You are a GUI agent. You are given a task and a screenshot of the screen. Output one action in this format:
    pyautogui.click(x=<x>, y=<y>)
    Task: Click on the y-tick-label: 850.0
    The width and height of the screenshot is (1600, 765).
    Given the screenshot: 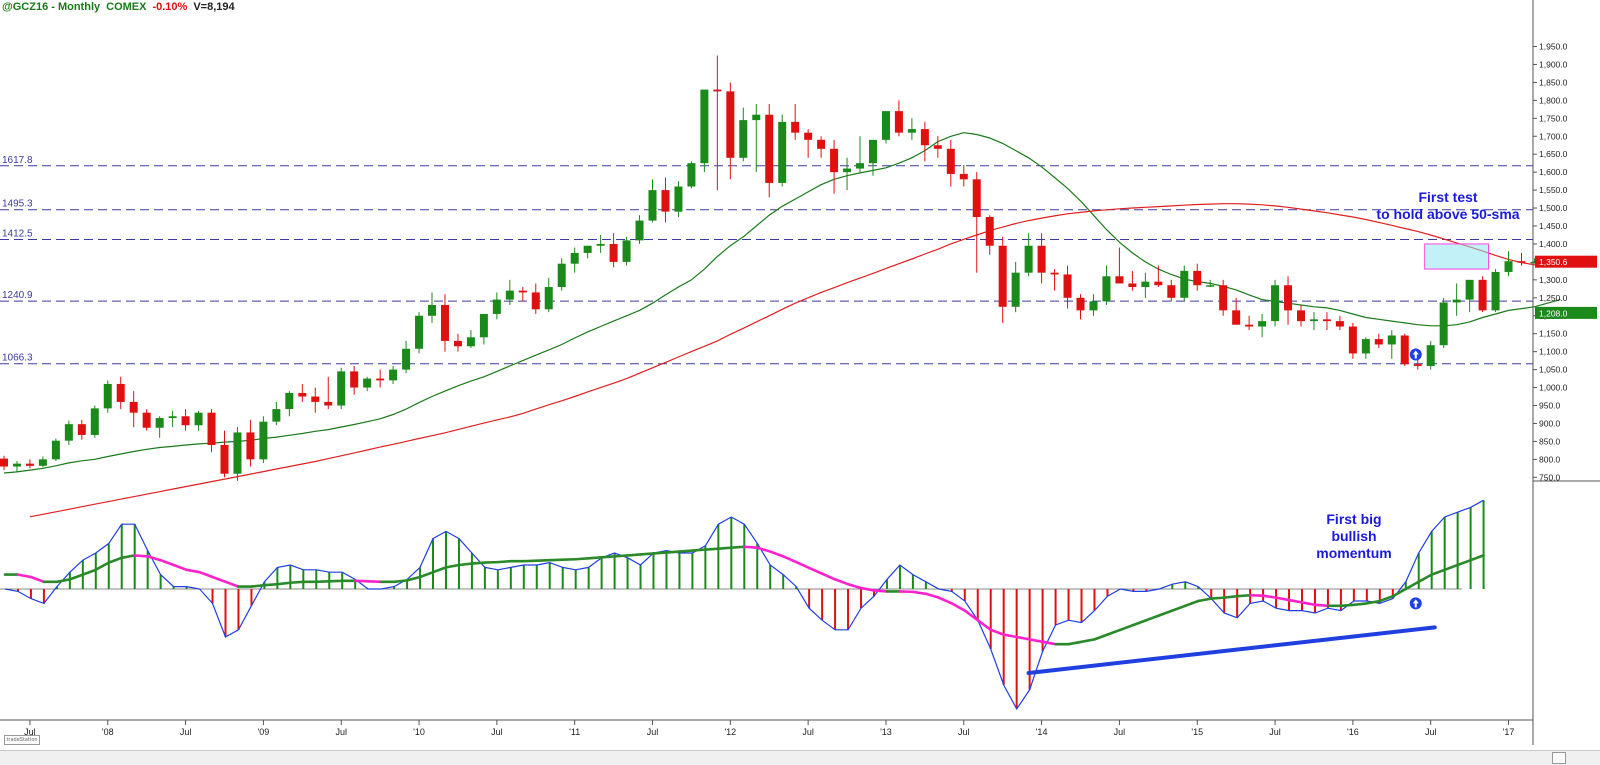 What is the action you would take?
    pyautogui.click(x=1550, y=441)
    